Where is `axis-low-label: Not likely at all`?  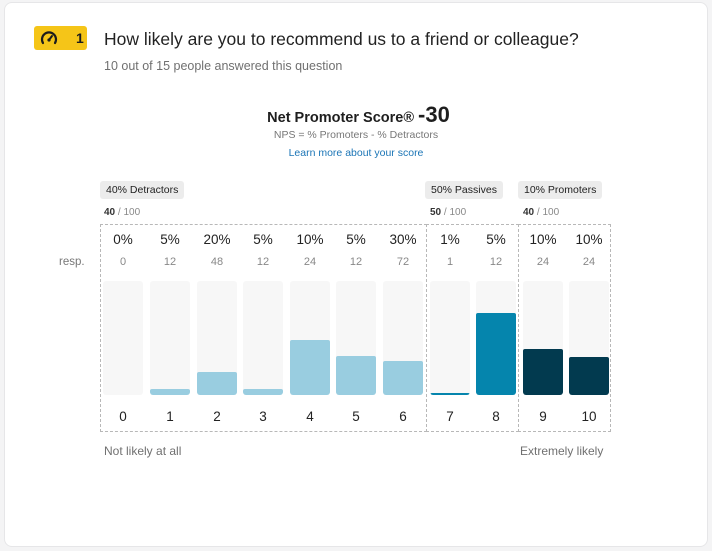 axis-low-label: Not likely at all is located at coordinates (143, 451).